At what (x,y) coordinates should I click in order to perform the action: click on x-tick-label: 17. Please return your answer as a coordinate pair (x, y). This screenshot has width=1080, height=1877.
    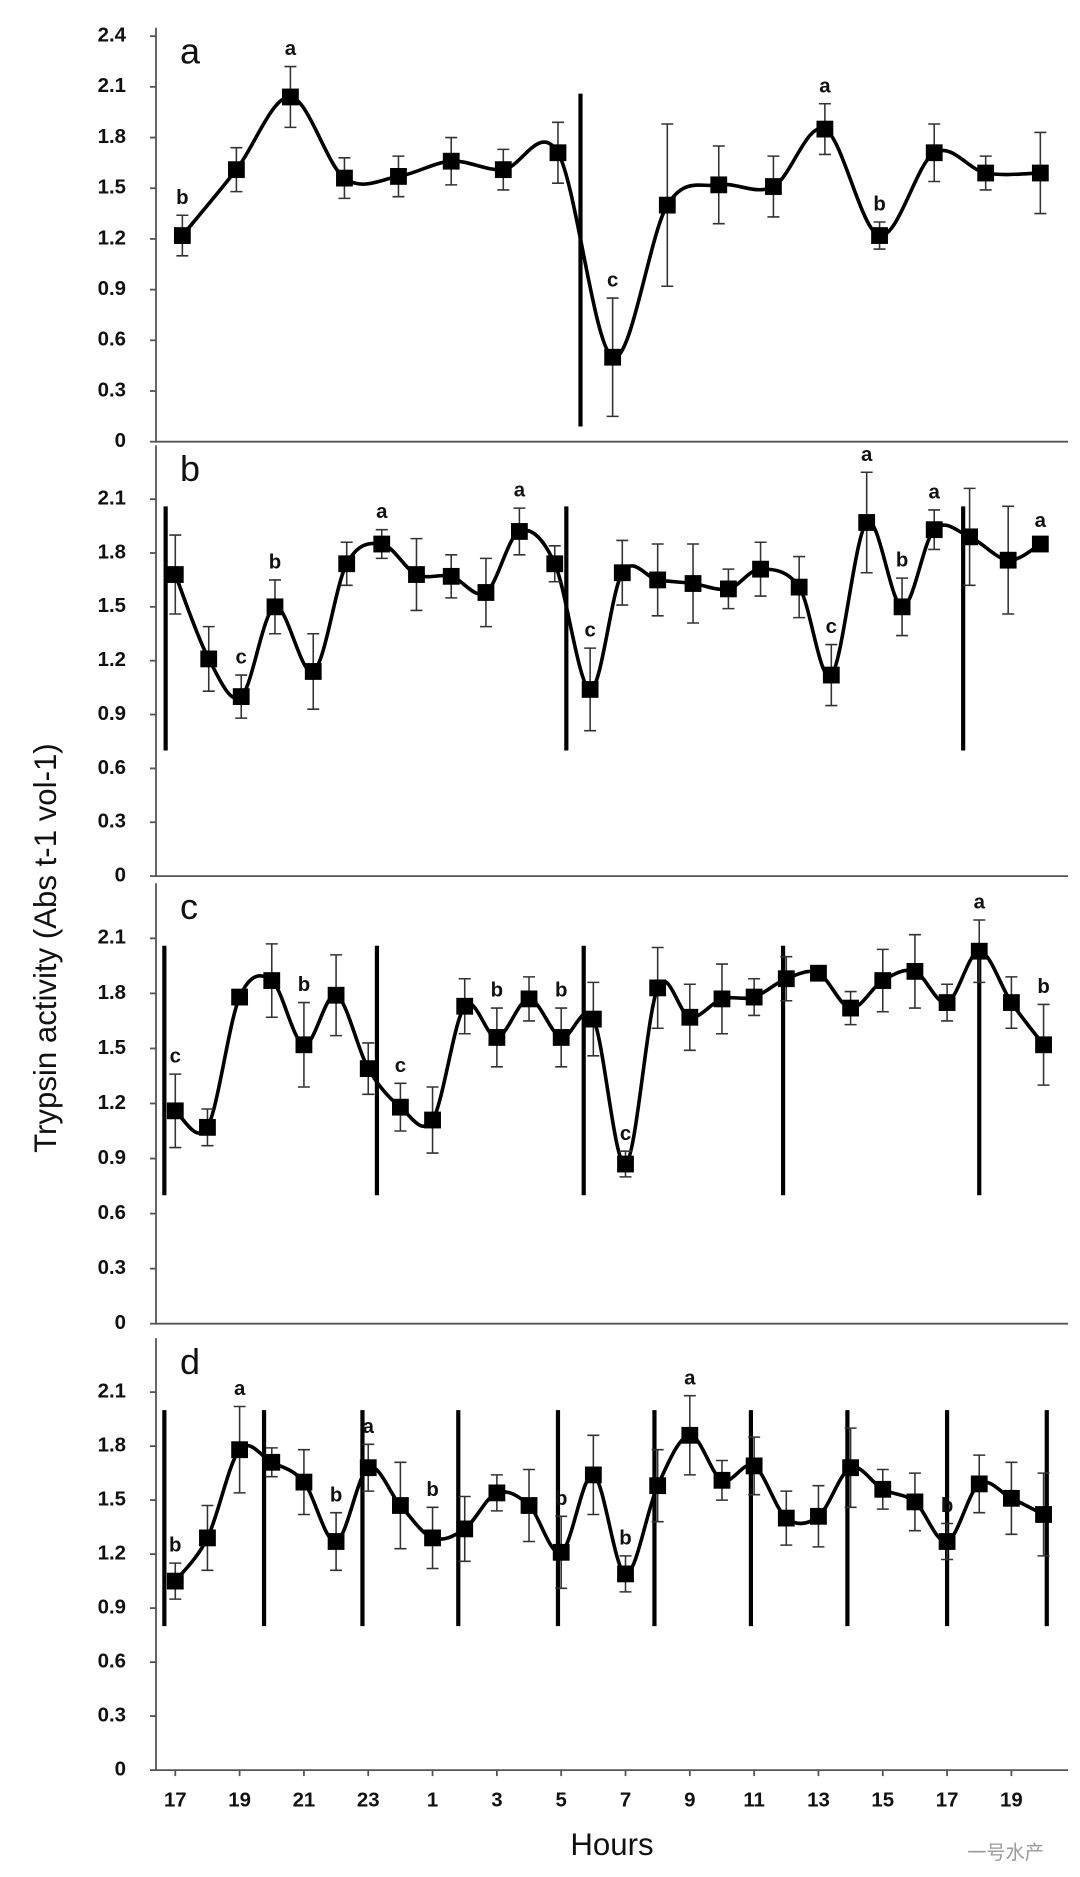
    Looking at the image, I should click on (947, 1801).